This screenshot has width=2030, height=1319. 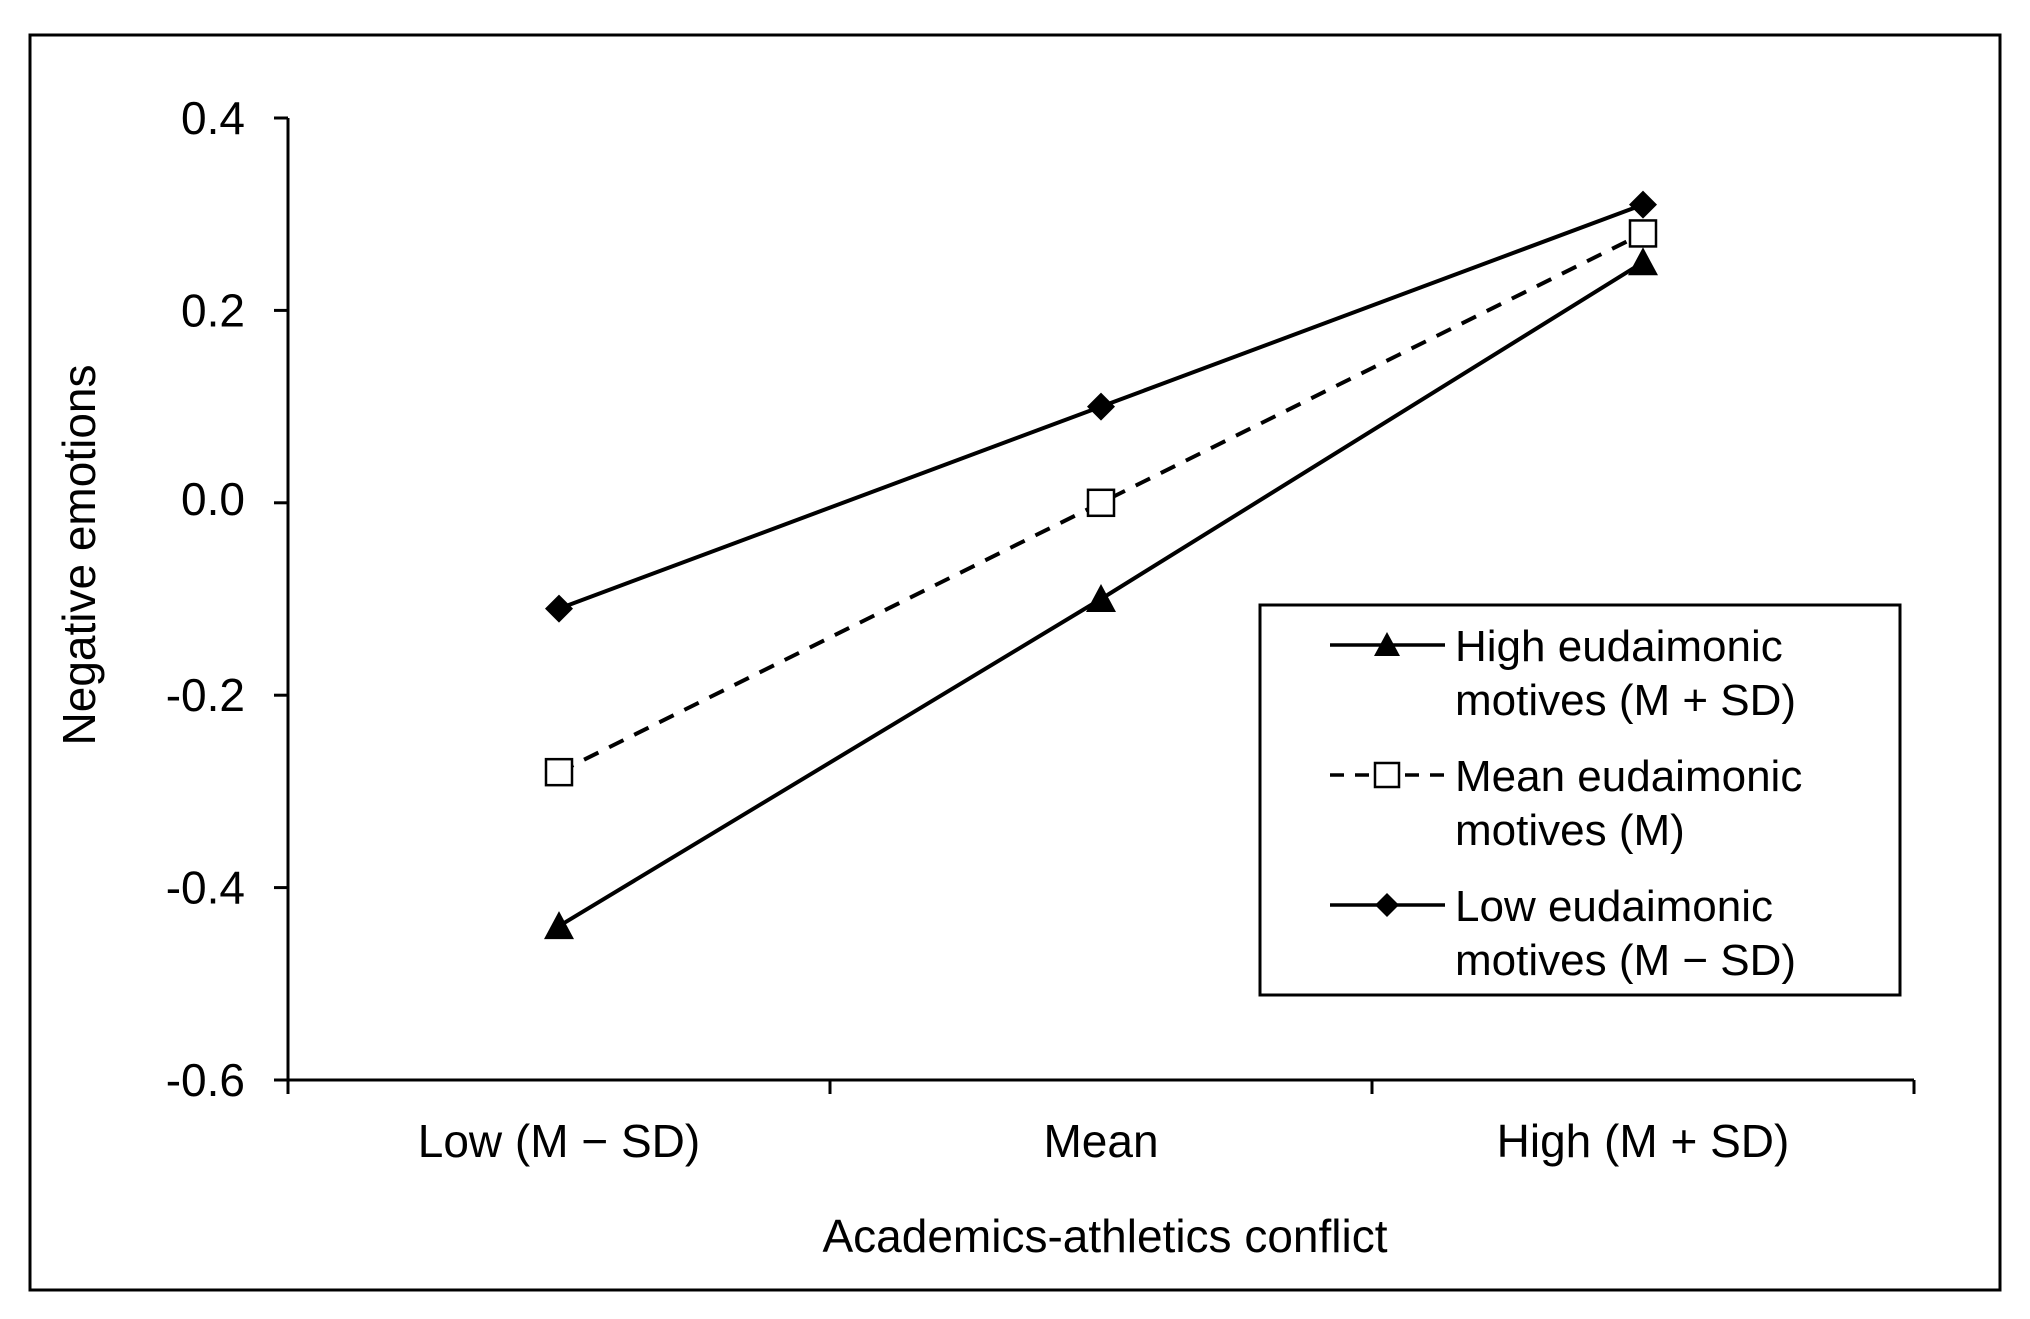 I want to click on y-axis-title: Negative emotions, so click(x=79, y=555).